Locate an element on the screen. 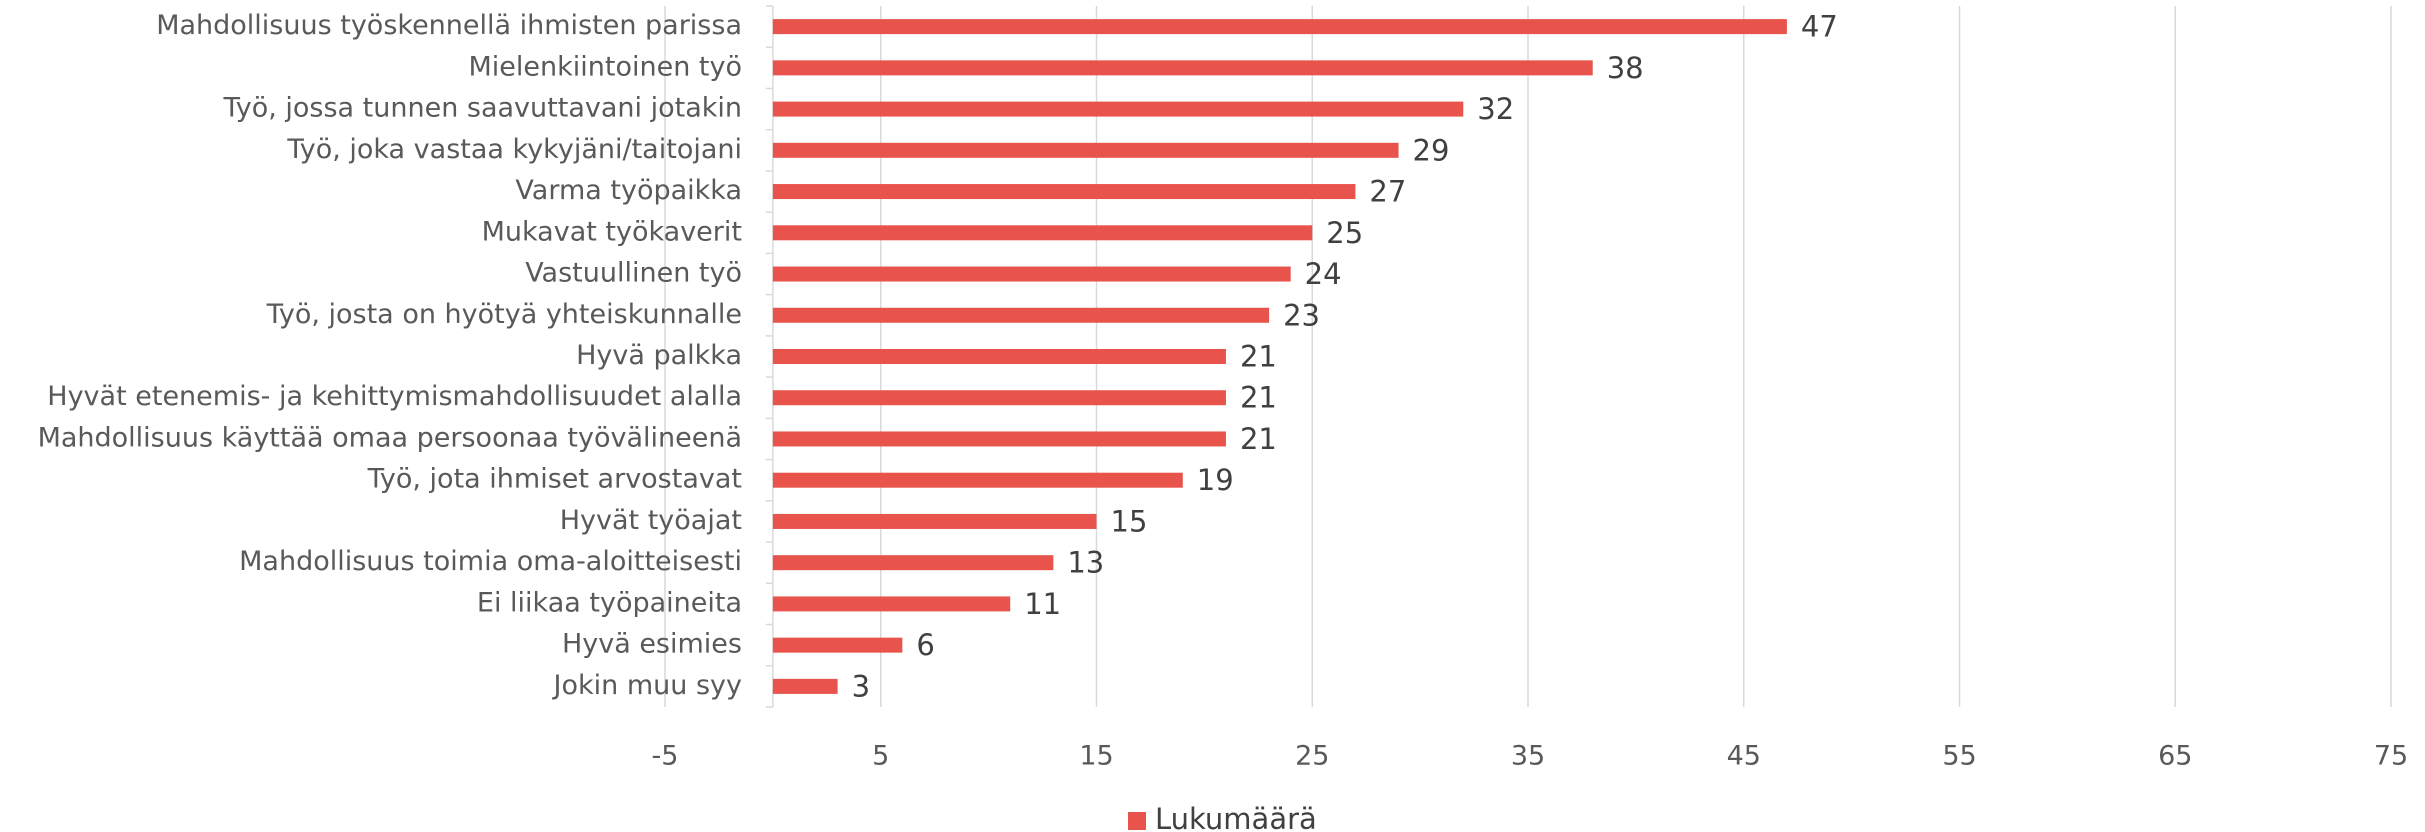  data-label: 25 is located at coordinates (1344, 233).